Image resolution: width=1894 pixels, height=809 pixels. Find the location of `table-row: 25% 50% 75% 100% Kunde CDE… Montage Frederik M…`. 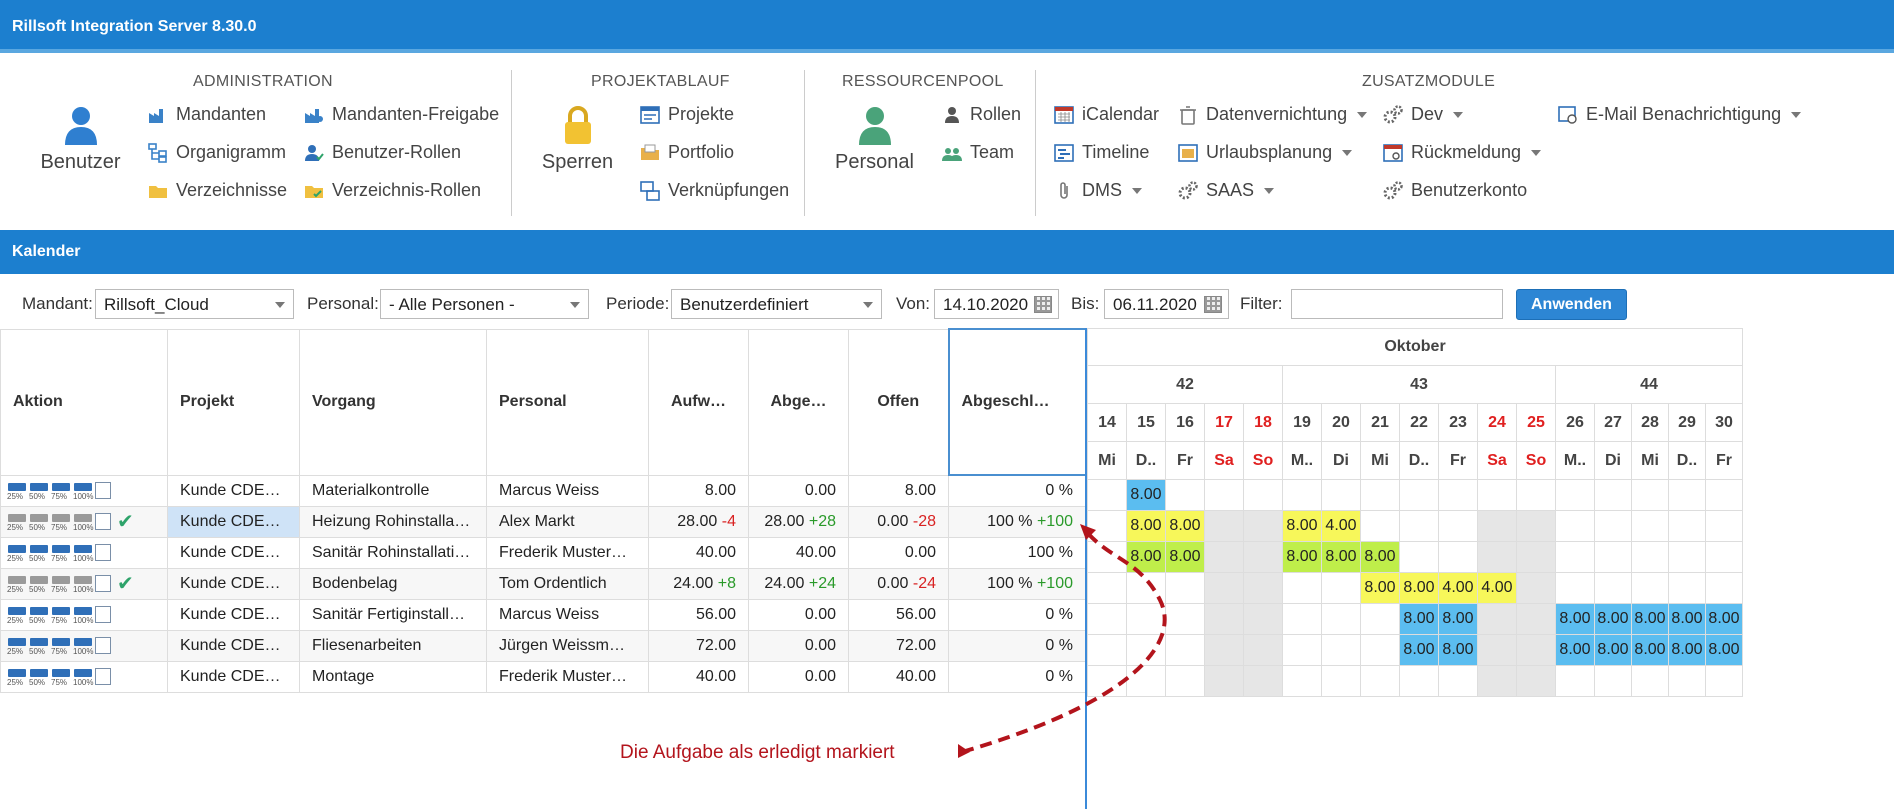

table-row: 25% 50% 75% 100% Kunde CDE… Montage Frederik M… is located at coordinates (543, 676).